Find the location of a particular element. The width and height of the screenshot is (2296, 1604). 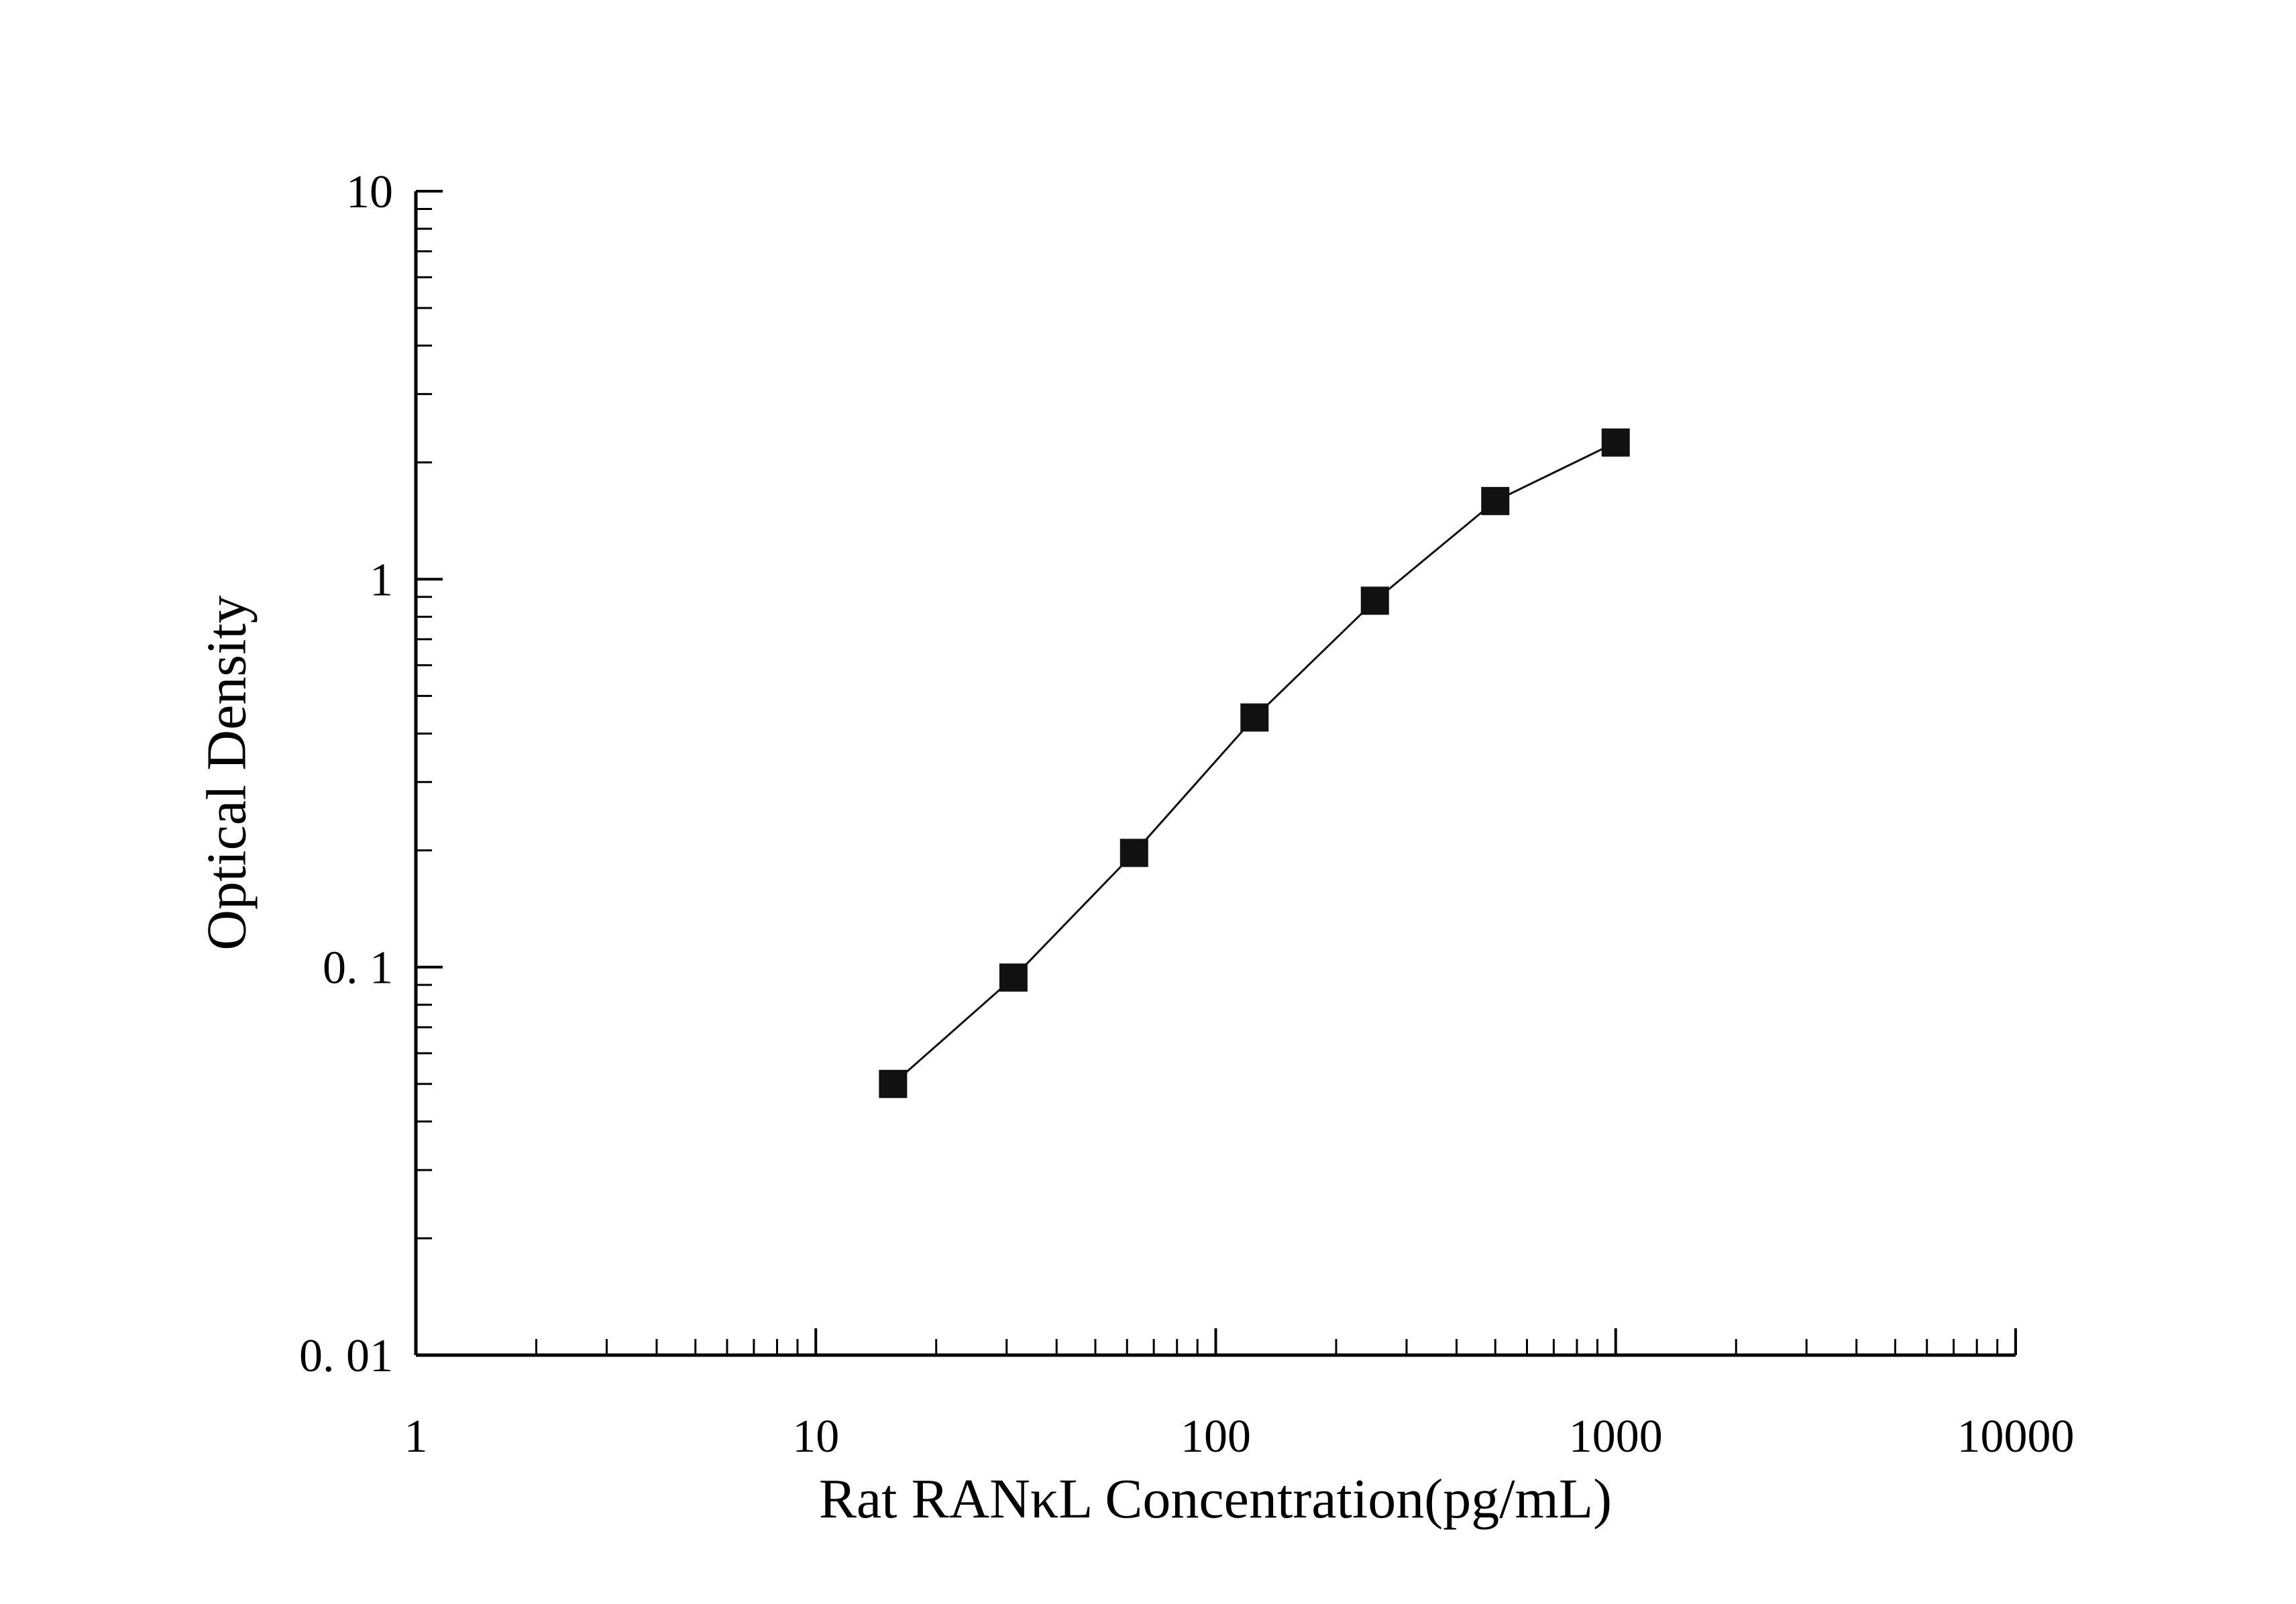

x-tick-label: 1 is located at coordinates (416, 1437).